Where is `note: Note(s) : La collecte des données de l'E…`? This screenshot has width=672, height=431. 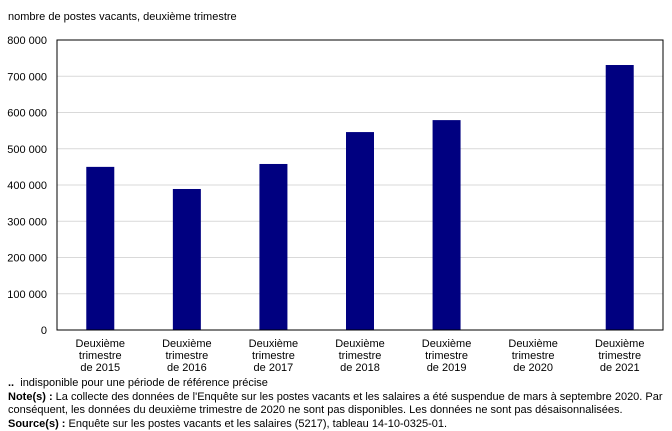 note: Note(s) : La collecte des données de l'E… is located at coordinates (338, 404).